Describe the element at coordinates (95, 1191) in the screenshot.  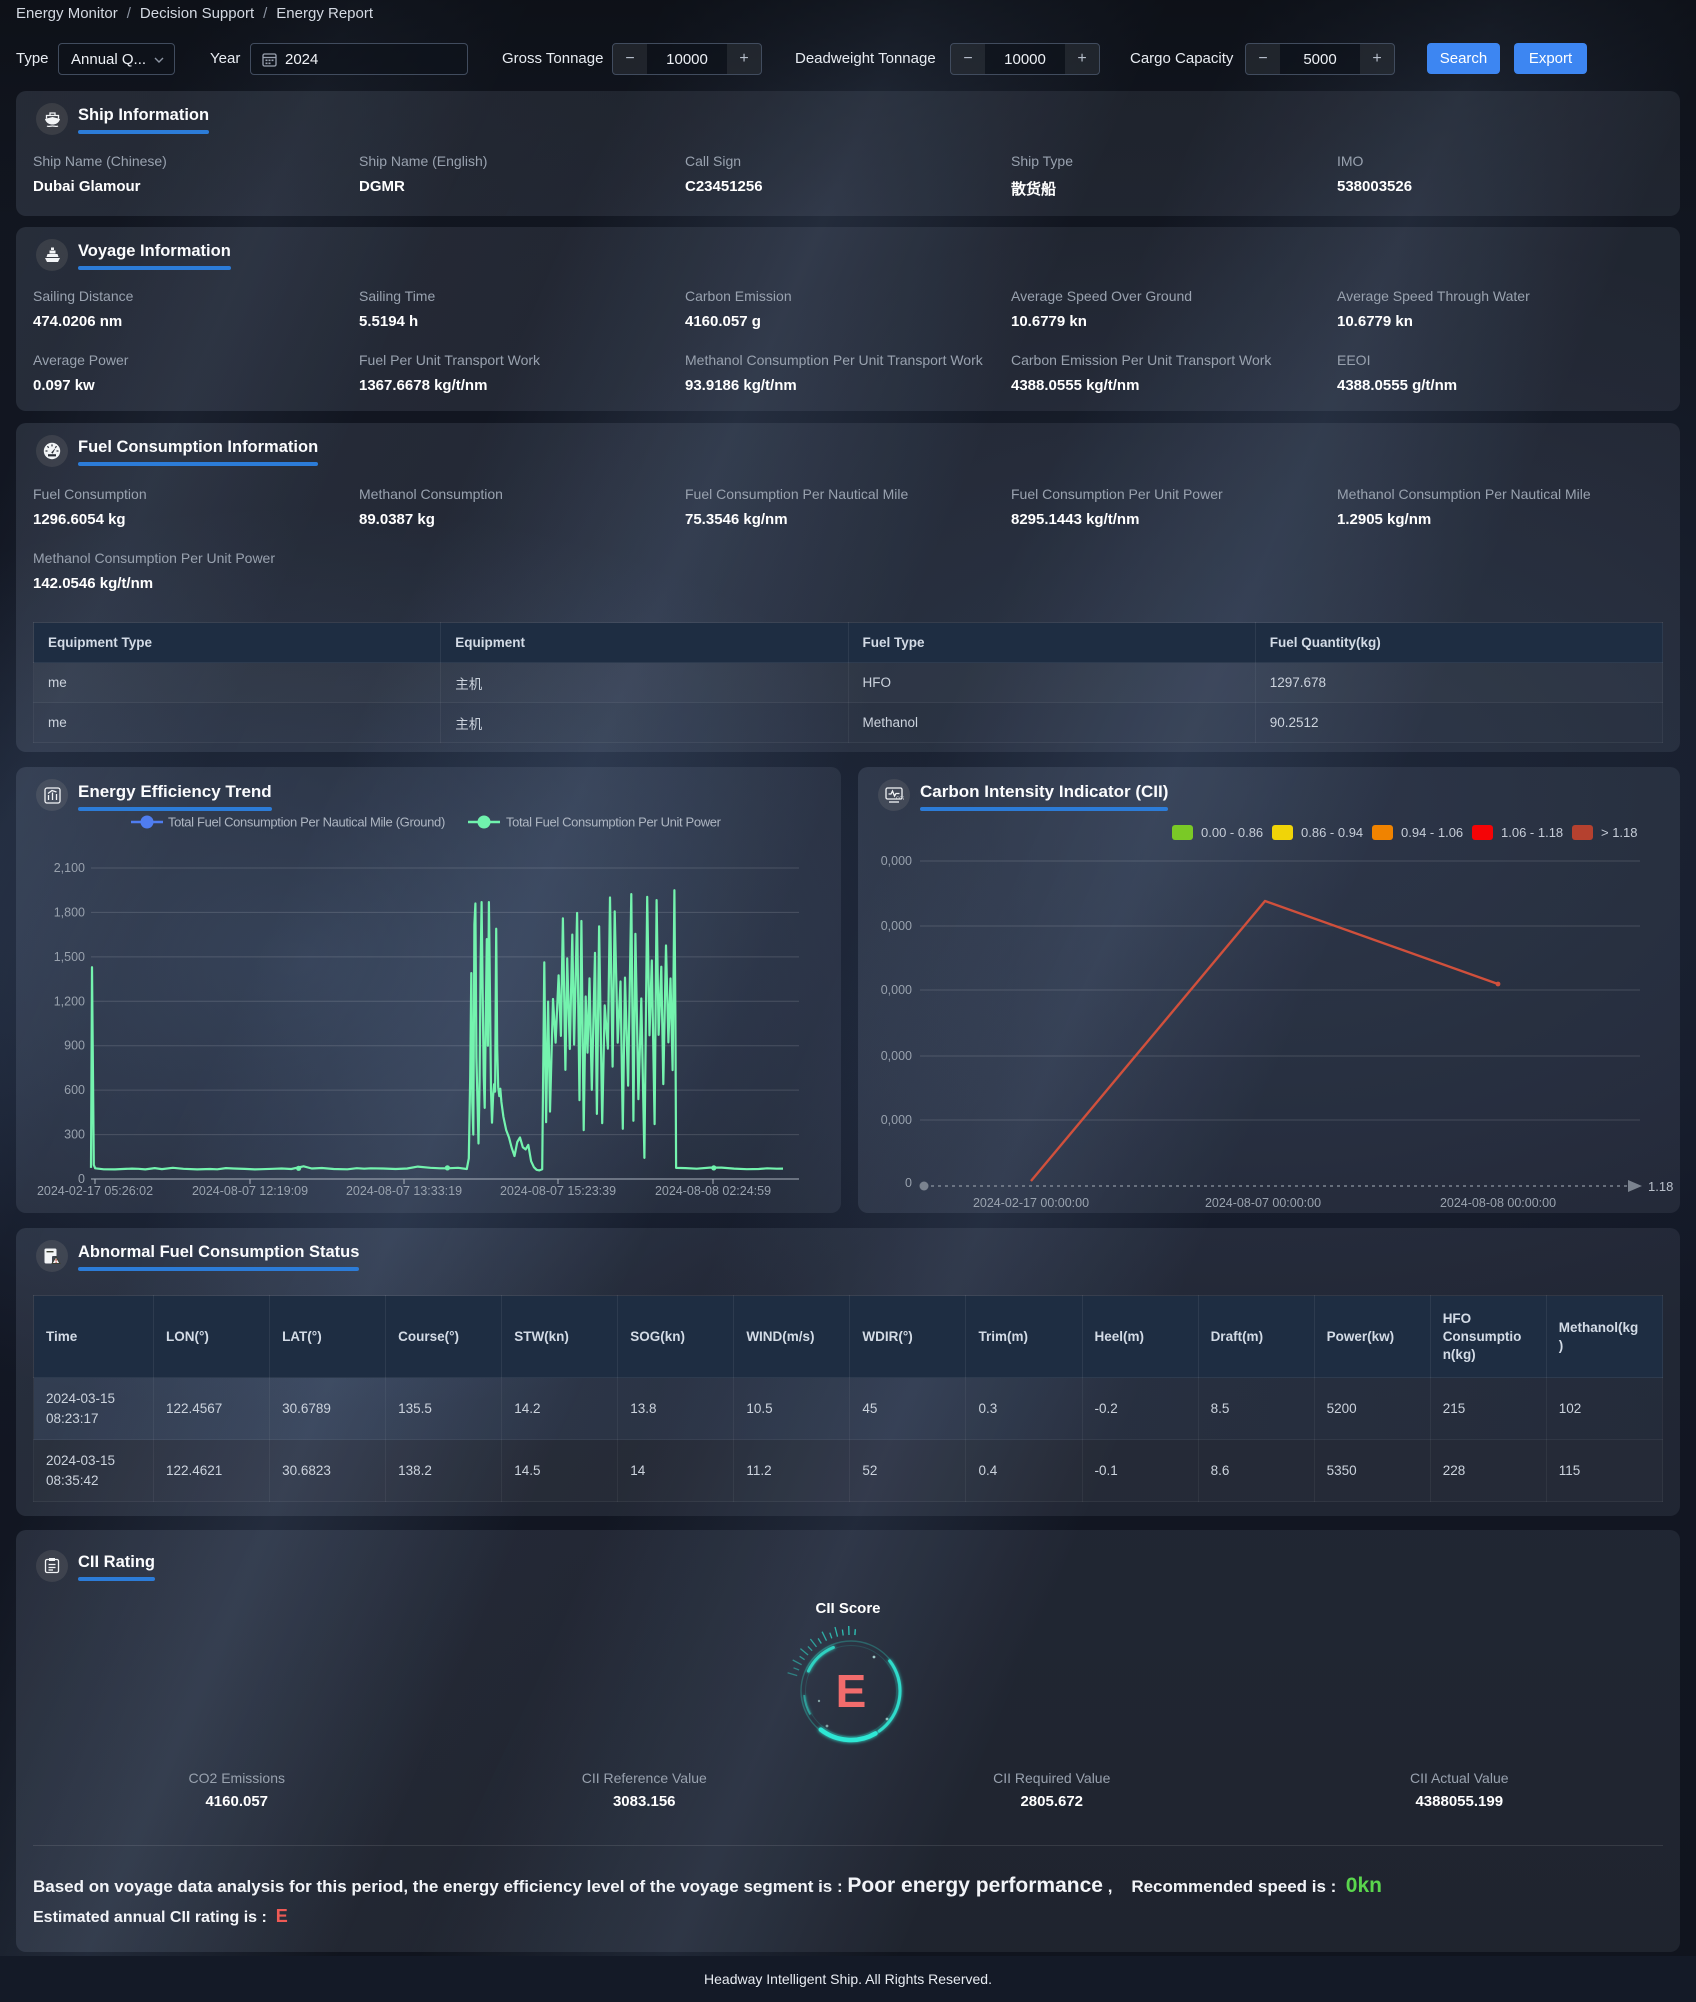
I see `svg-text: 2024-02-17 05:26:02` at that location.